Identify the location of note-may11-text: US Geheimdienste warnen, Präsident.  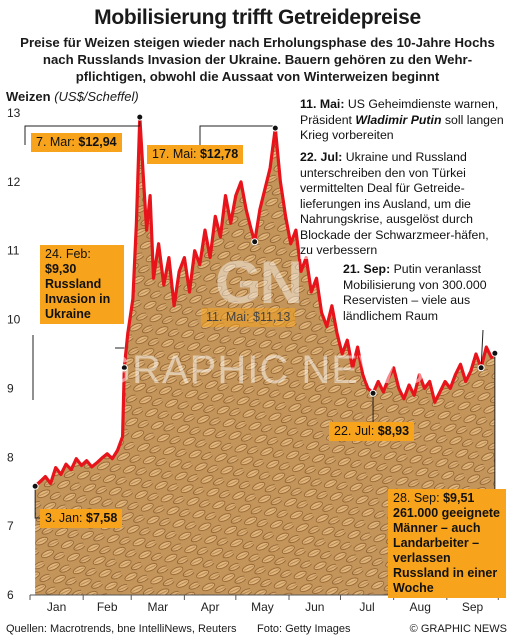
(399, 112).